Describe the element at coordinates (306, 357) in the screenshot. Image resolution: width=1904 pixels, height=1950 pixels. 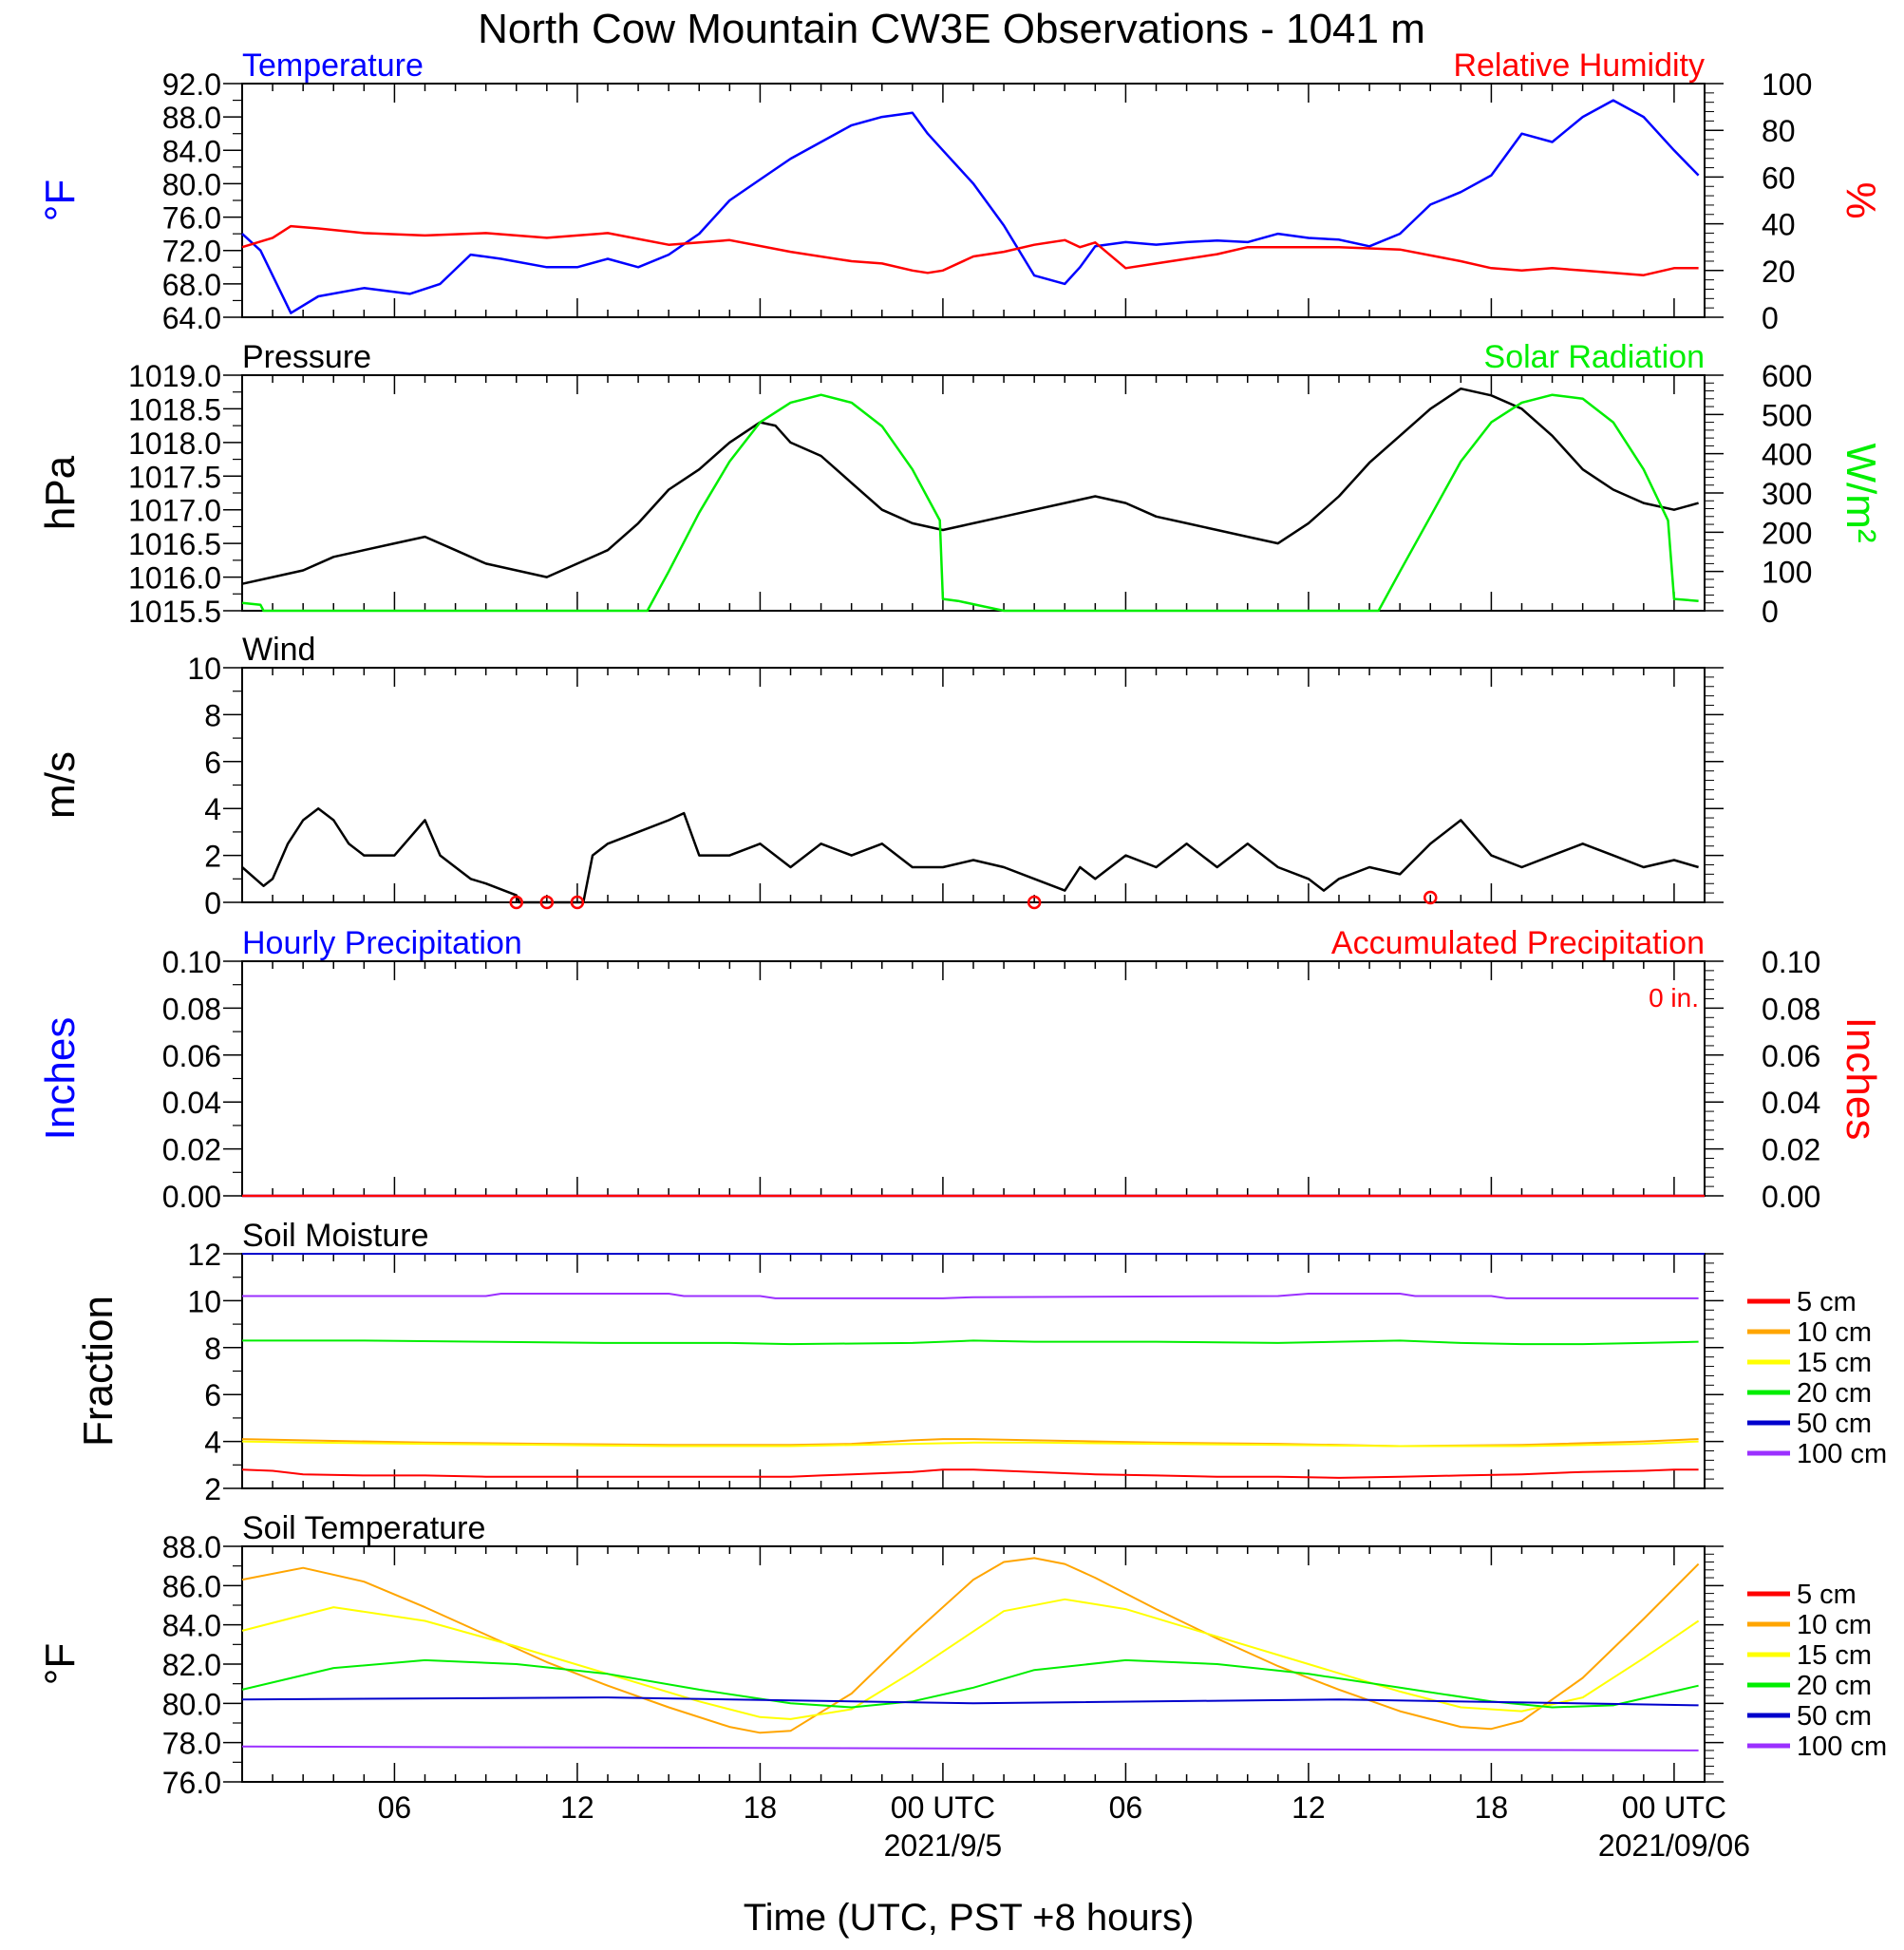
I see `panel-left-title: Pressure` at that location.